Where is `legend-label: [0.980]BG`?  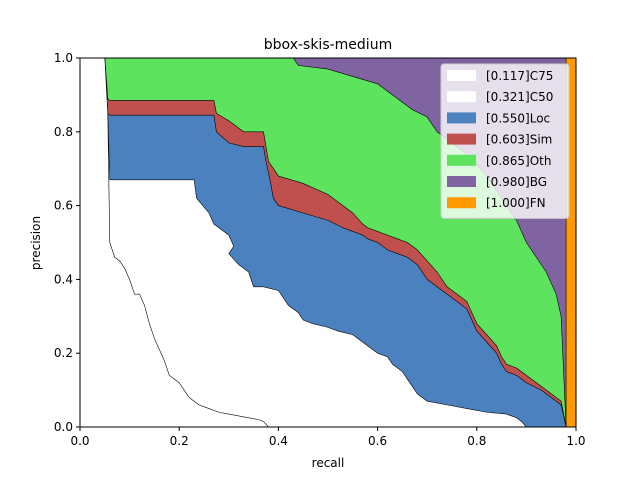
legend-label: [0.980]BG is located at coordinates (516, 182).